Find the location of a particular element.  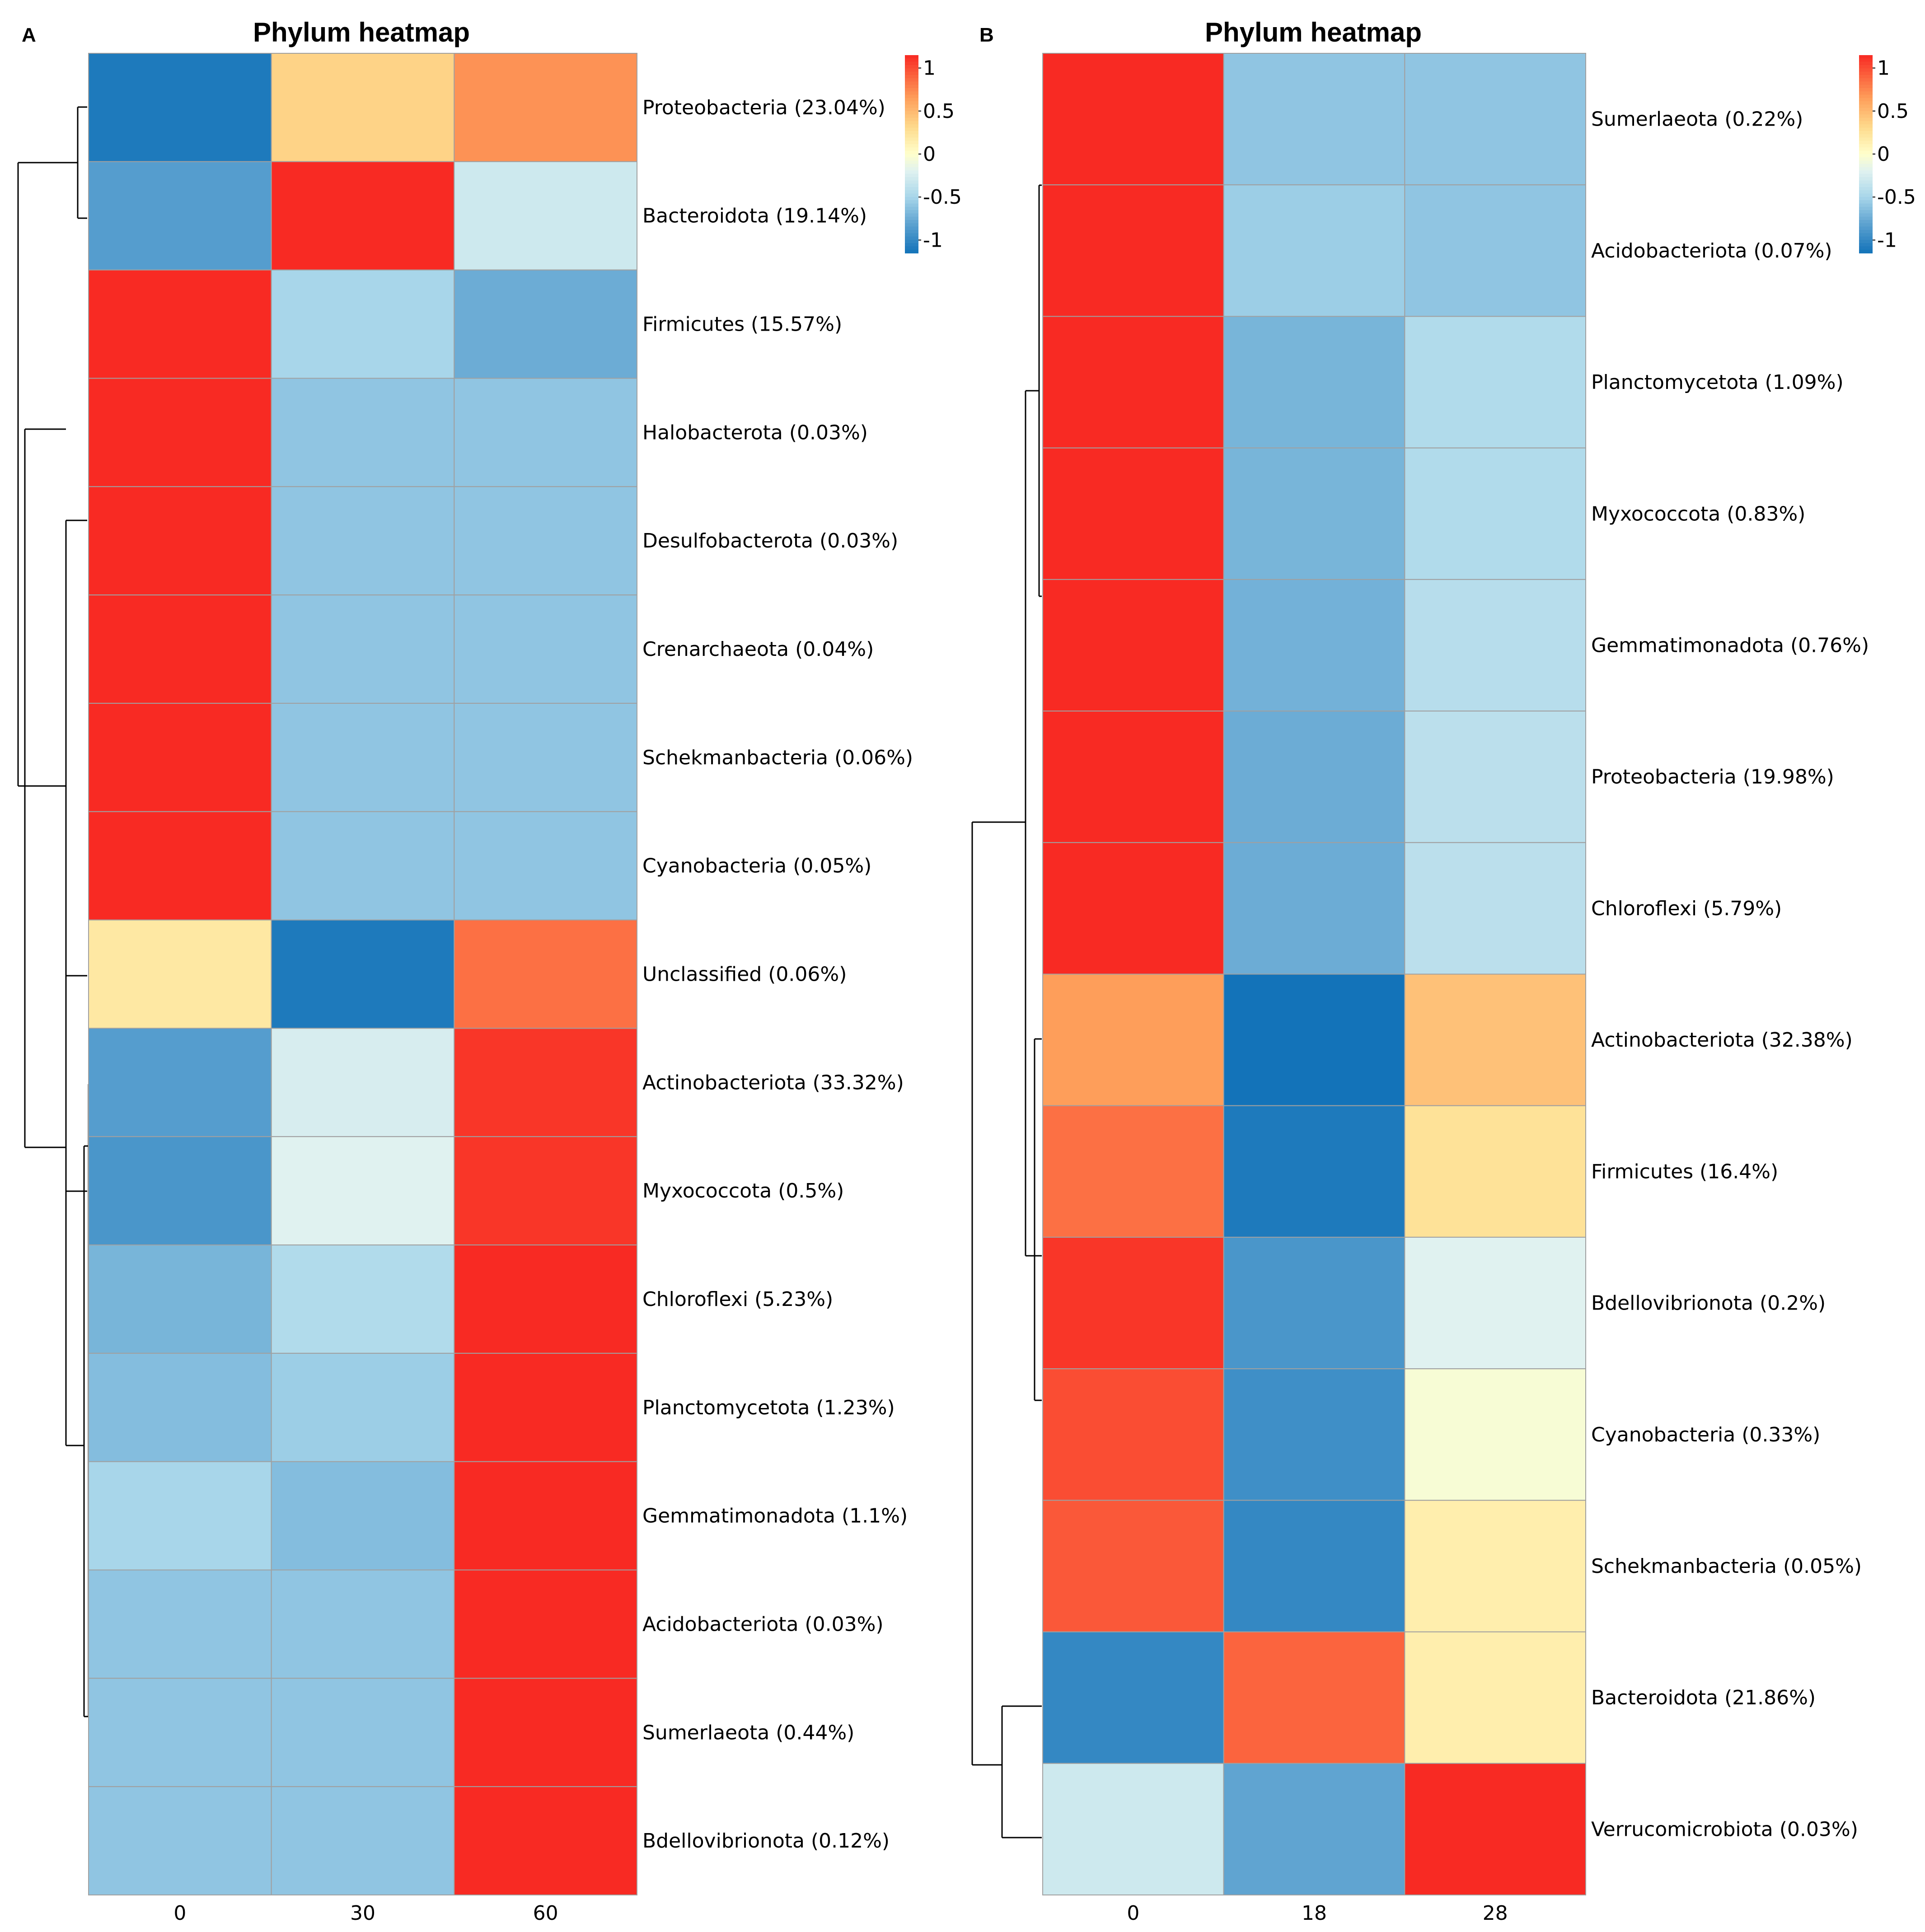

row-label: Halobacterota (0.03%) is located at coordinates (755, 432).